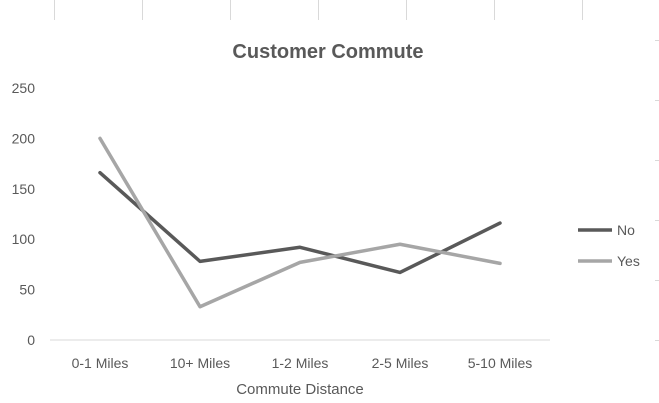 The image size is (659, 403). Describe the element at coordinates (24, 239) in the screenshot. I see `y-tick-label: 100` at that location.